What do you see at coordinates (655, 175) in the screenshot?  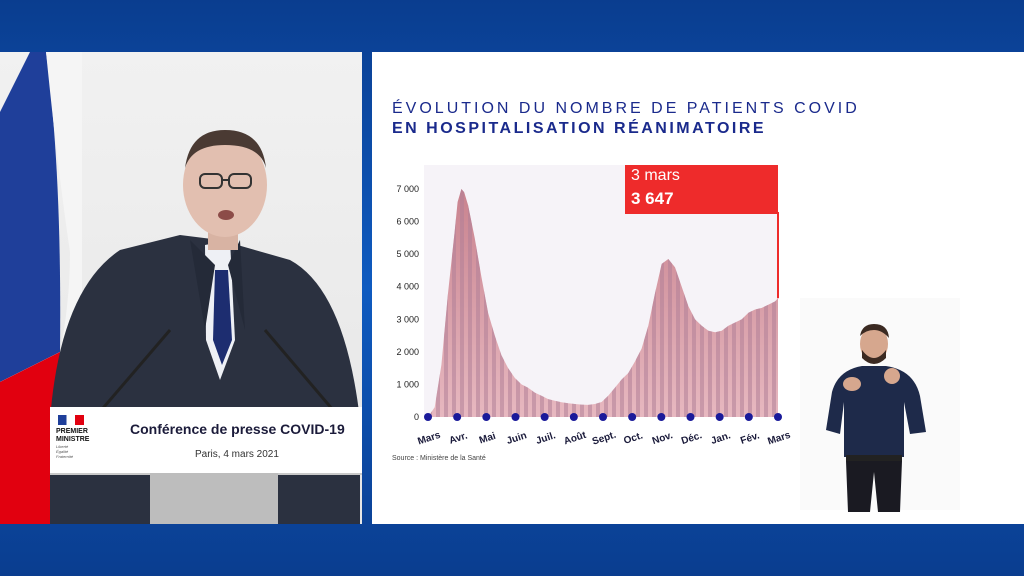 I see `callout-date: 3 mars` at bounding box center [655, 175].